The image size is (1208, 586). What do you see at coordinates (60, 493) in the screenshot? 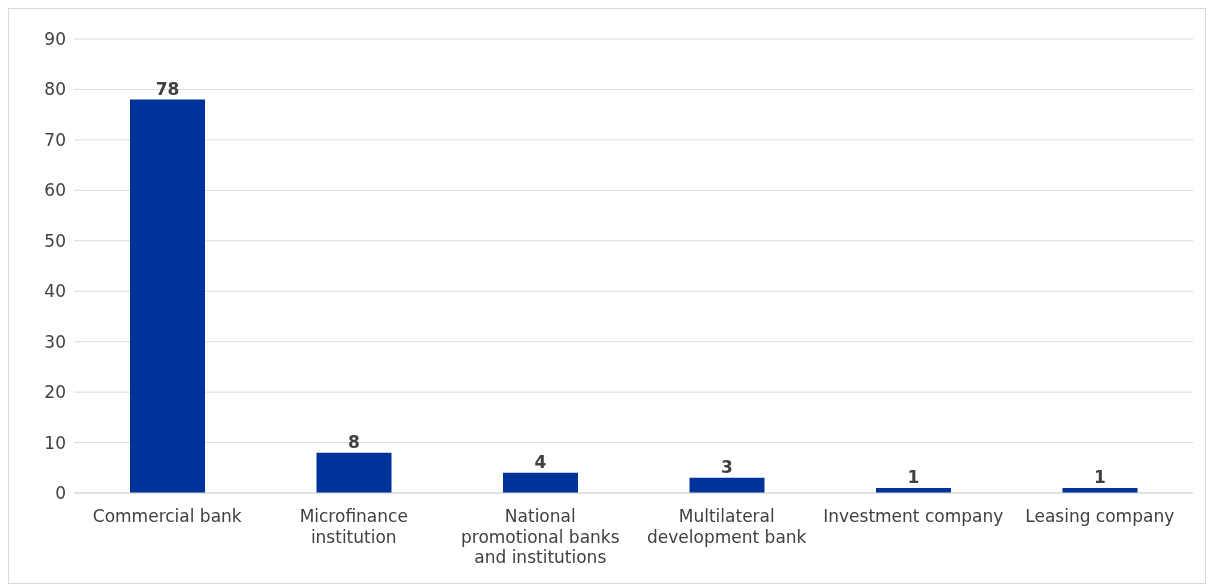
I see `y-tick-label: 0` at bounding box center [60, 493].